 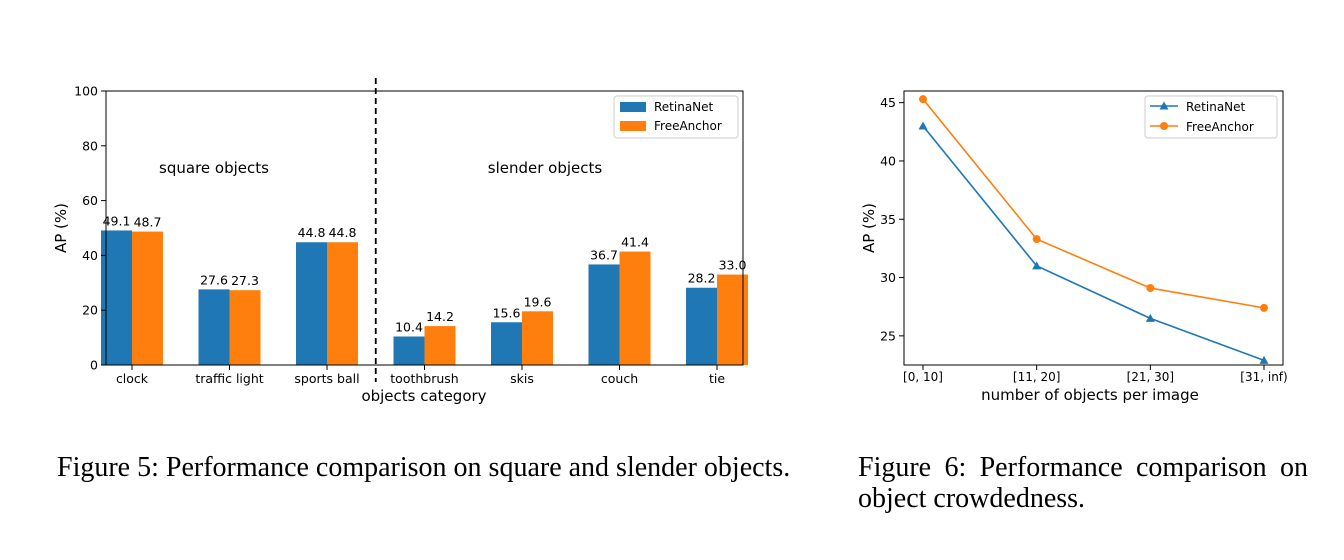 I want to click on bar-retinanet-toothbrush, so click(x=409, y=350).